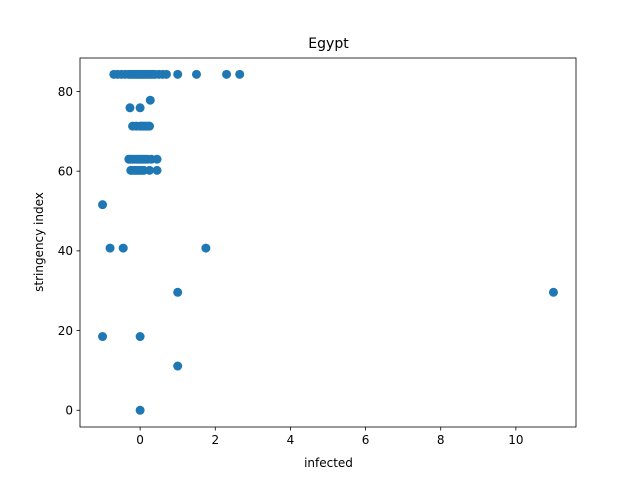 The width and height of the screenshot is (640, 480). Describe the element at coordinates (515, 440) in the screenshot. I see `x-tick-label: 10` at that location.